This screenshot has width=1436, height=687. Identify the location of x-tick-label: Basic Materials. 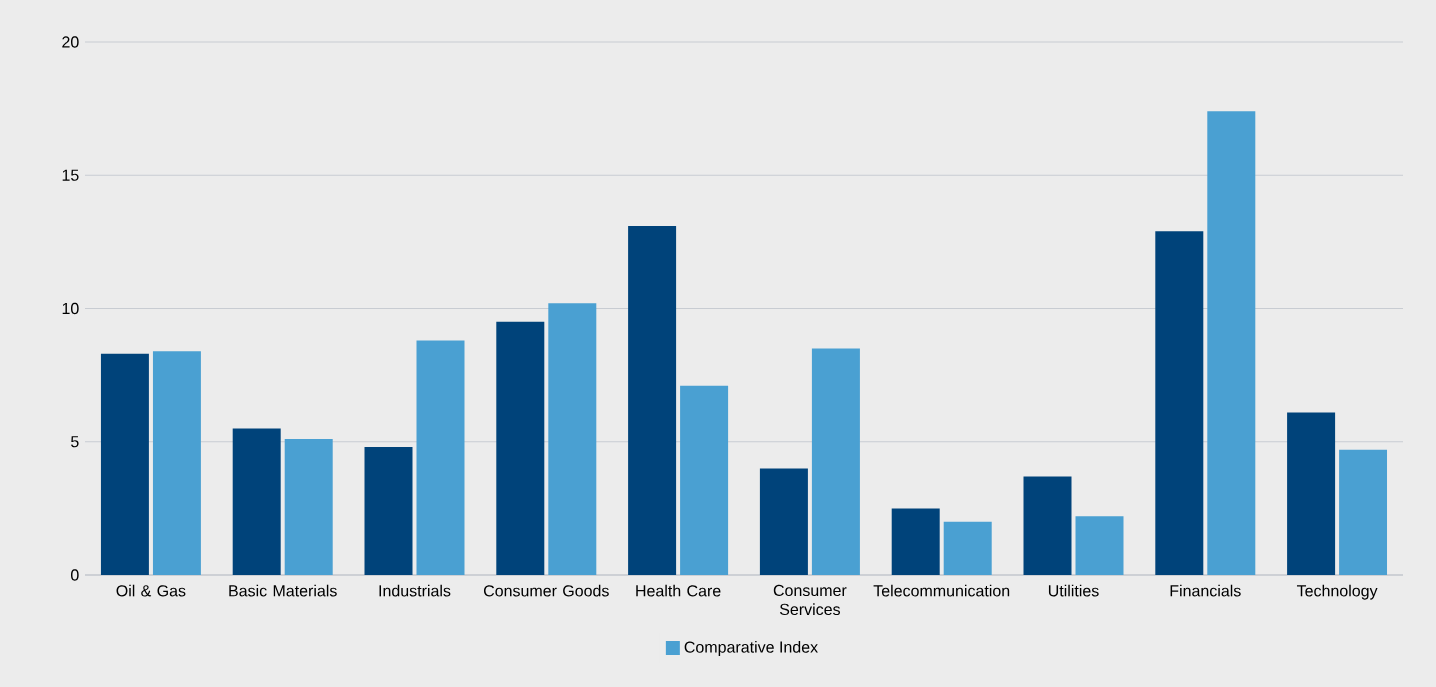
(283, 590).